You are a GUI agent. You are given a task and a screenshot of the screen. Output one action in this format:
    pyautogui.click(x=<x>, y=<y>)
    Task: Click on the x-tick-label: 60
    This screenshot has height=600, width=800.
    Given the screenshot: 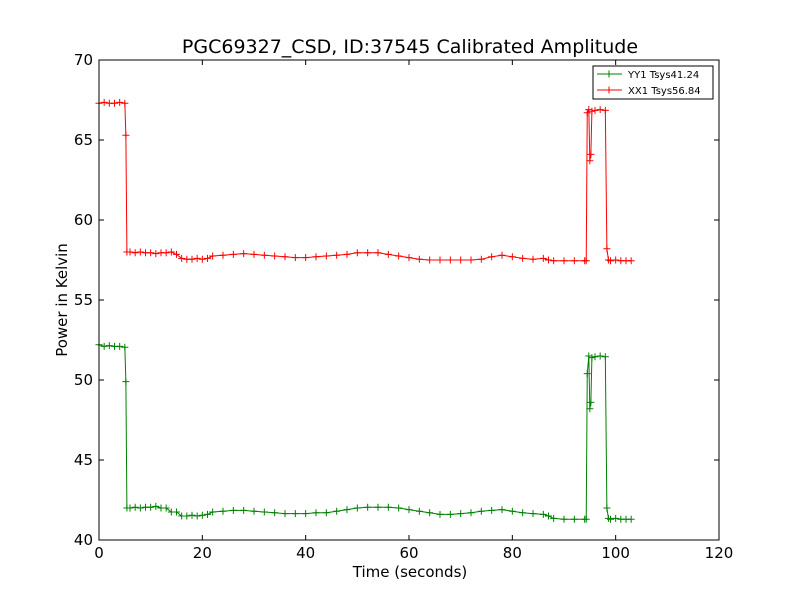 What is the action you would take?
    pyautogui.click(x=408, y=553)
    